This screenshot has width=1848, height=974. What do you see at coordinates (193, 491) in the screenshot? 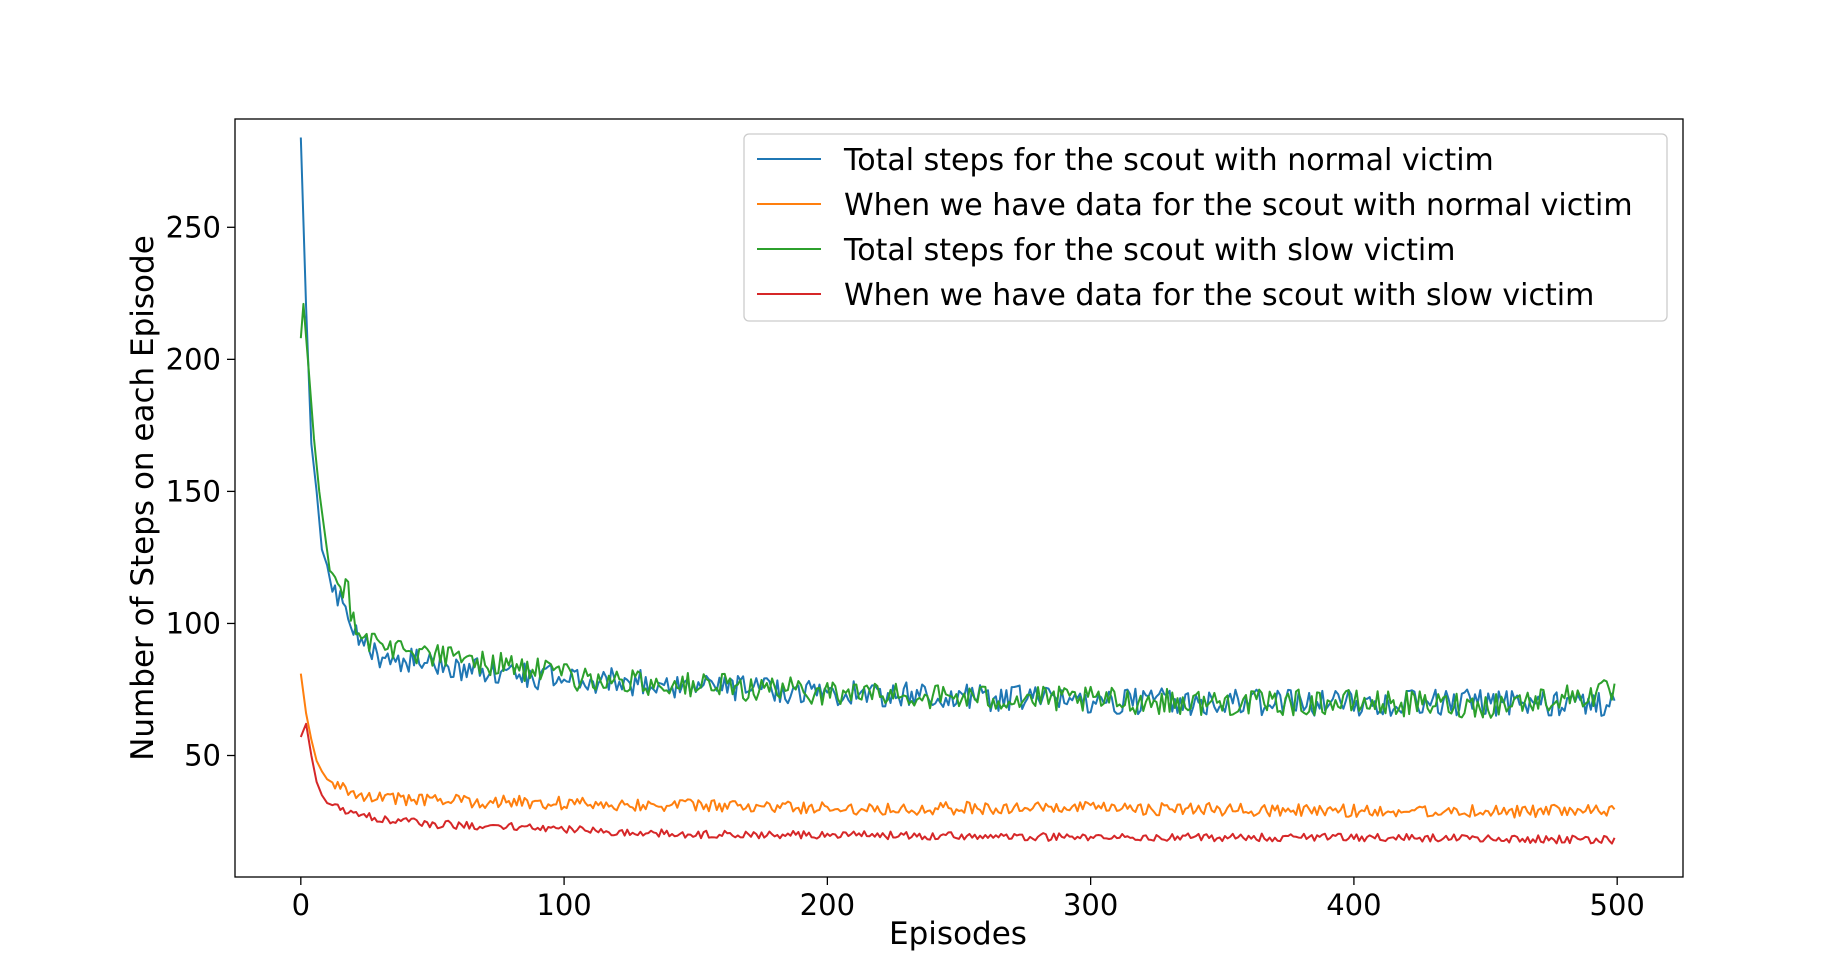
I see `y-tick-label: 150` at bounding box center [193, 491].